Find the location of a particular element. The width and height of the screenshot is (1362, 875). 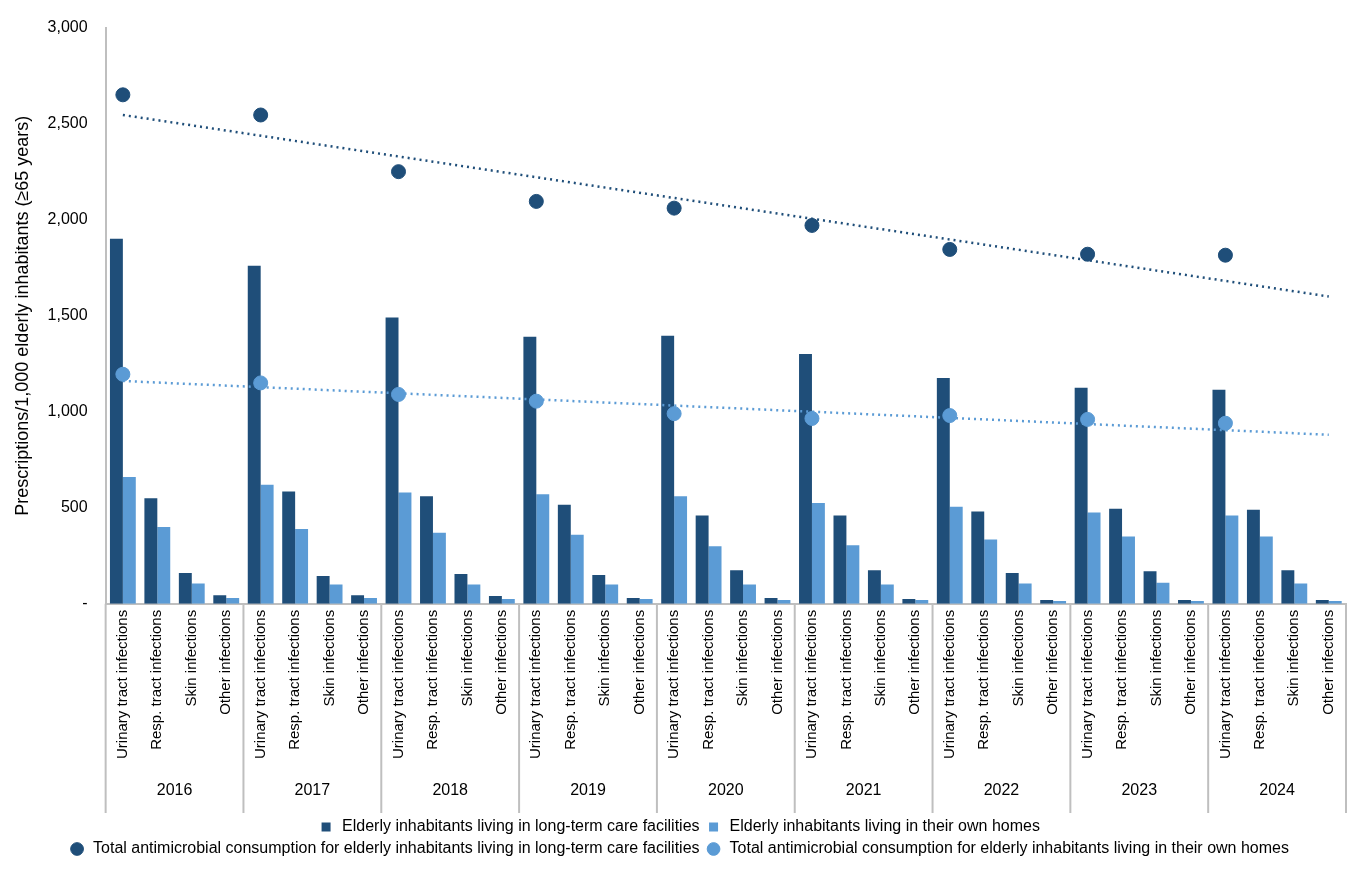

text: 2023 is located at coordinates (1139, 790).